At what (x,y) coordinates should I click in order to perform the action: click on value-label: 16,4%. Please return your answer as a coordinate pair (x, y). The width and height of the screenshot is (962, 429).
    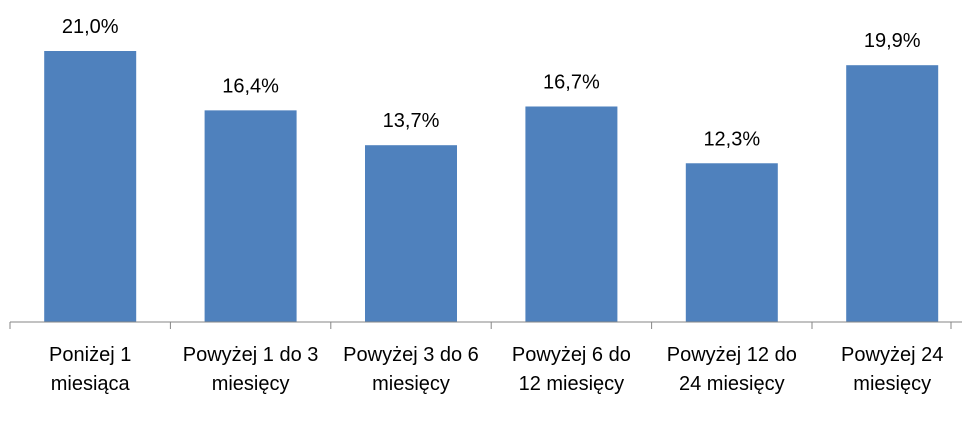
    Looking at the image, I should click on (250, 86).